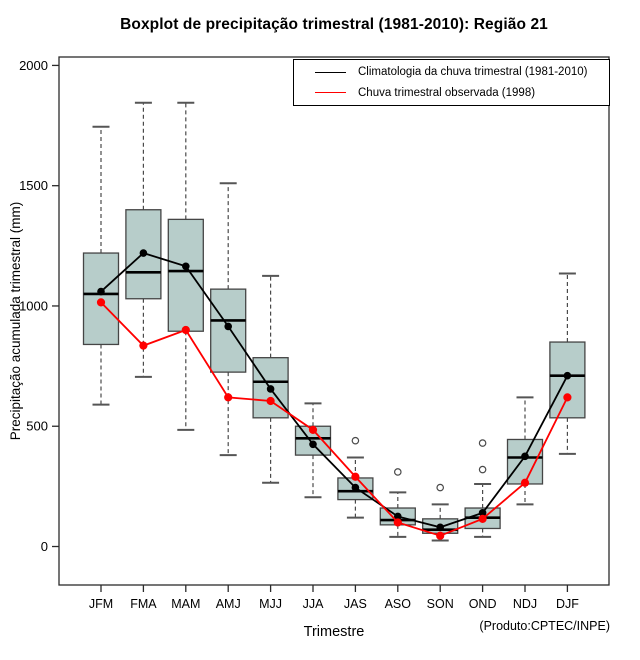 The height and width of the screenshot is (660, 640). I want to click on y-tick-label-2000: 2000, so click(33, 65).